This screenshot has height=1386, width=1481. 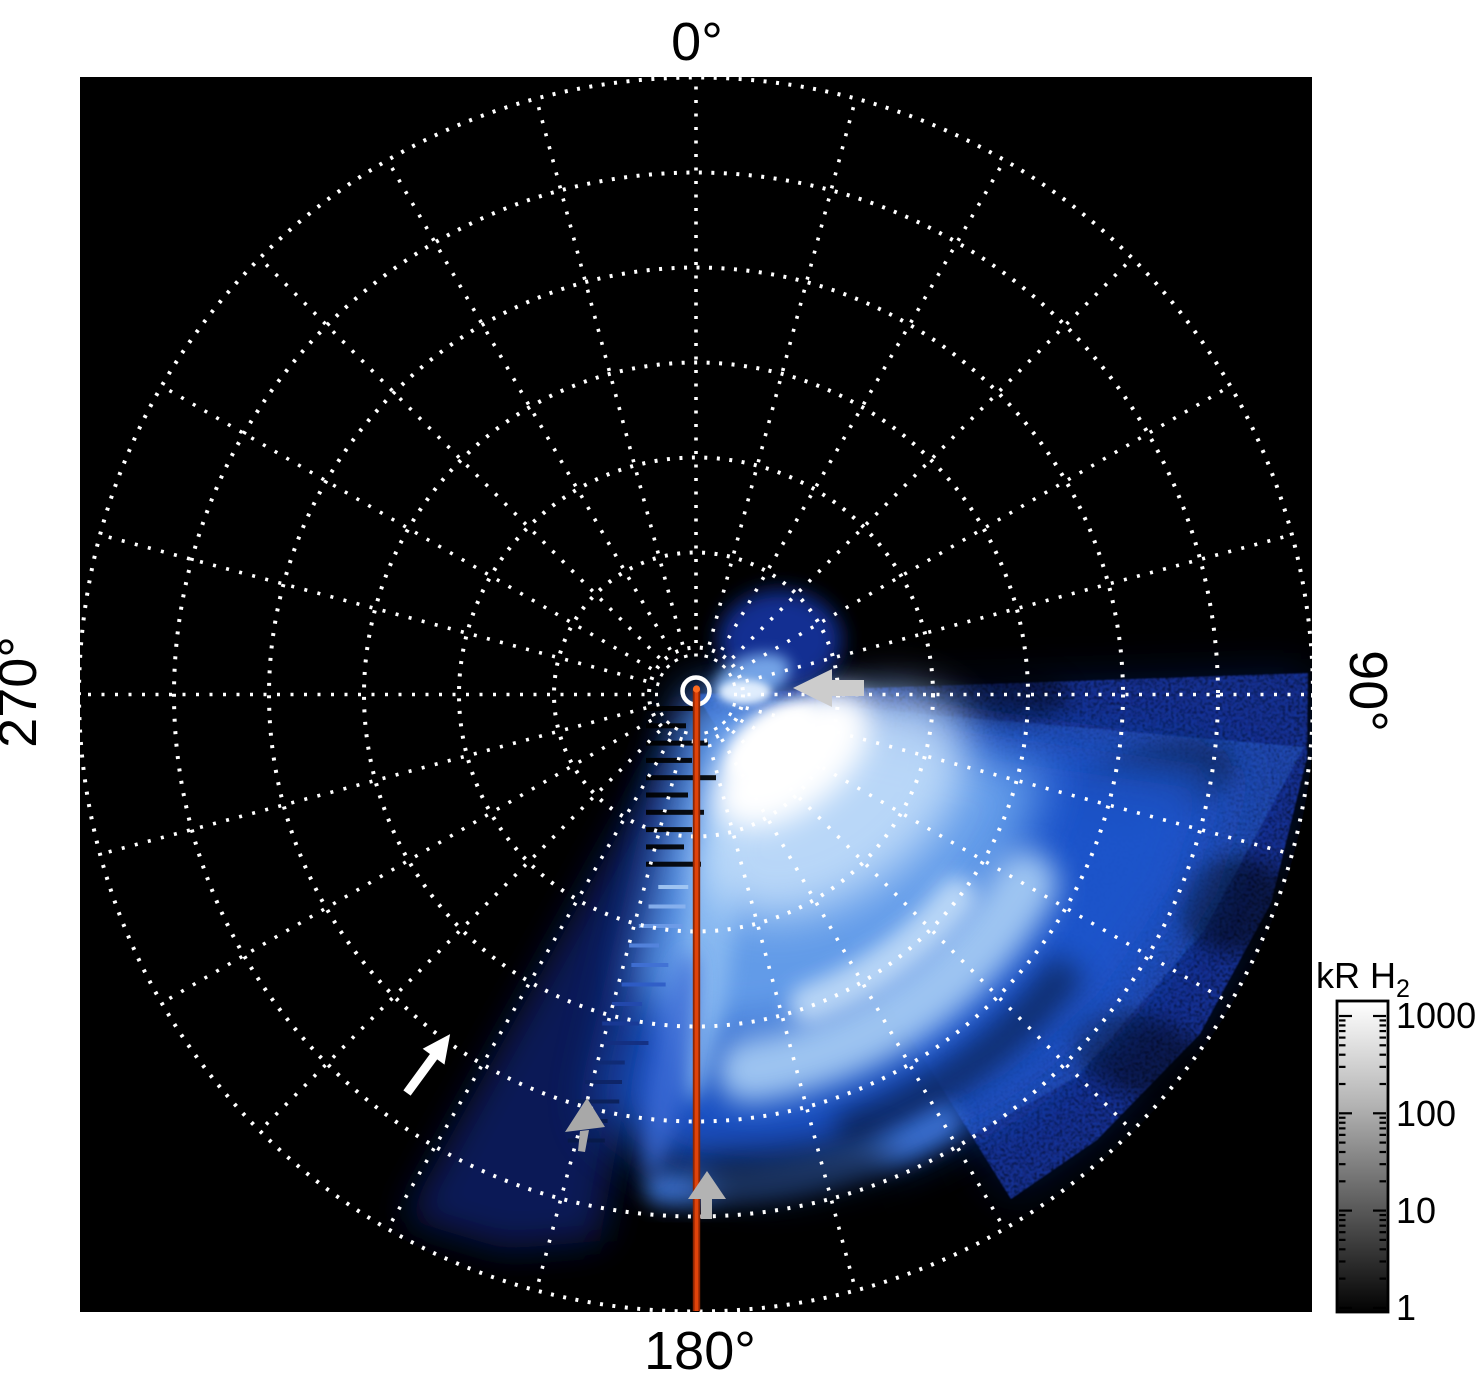 I want to click on colorbar-tick-label-1: 1, so click(x=1406, y=1307).